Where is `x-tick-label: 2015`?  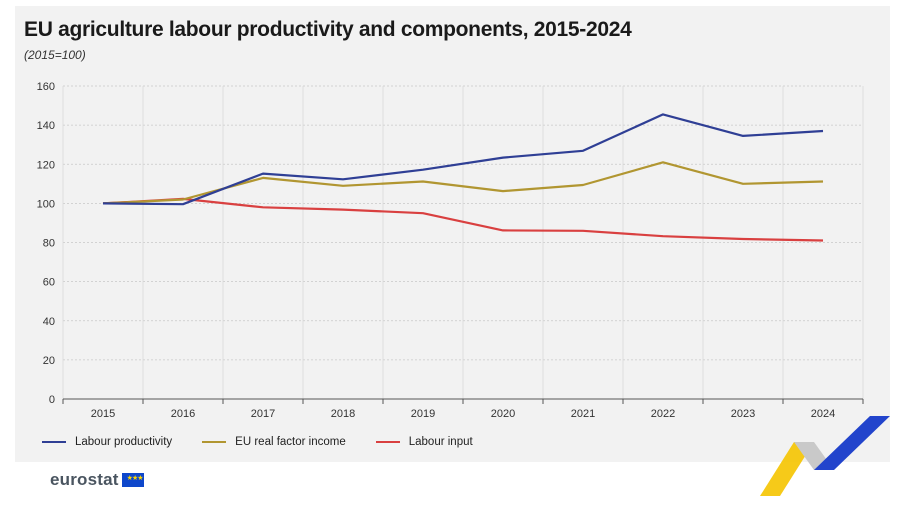
x-tick-label: 2015 is located at coordinates (103, 414).